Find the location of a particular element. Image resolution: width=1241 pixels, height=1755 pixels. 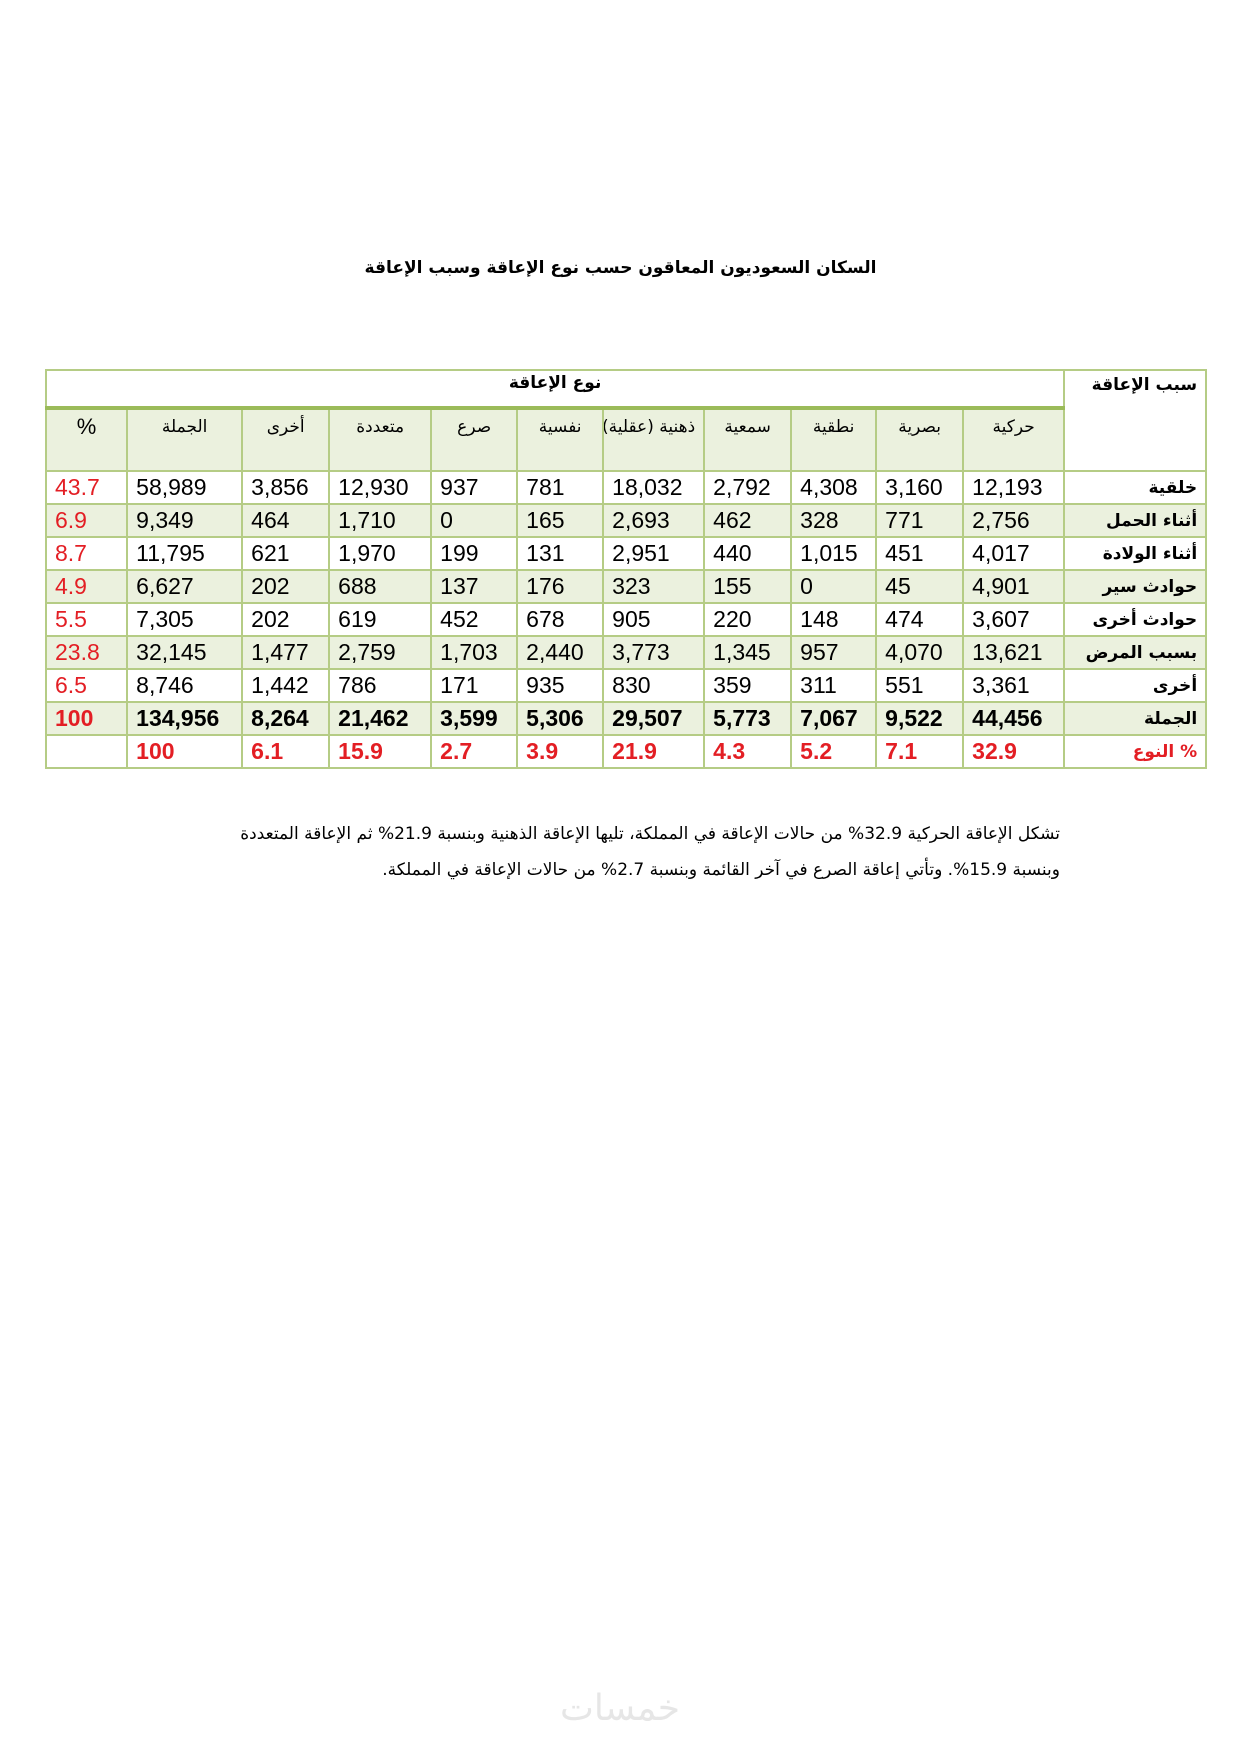

cell-value: 830 is located at coordinates (654, 685).